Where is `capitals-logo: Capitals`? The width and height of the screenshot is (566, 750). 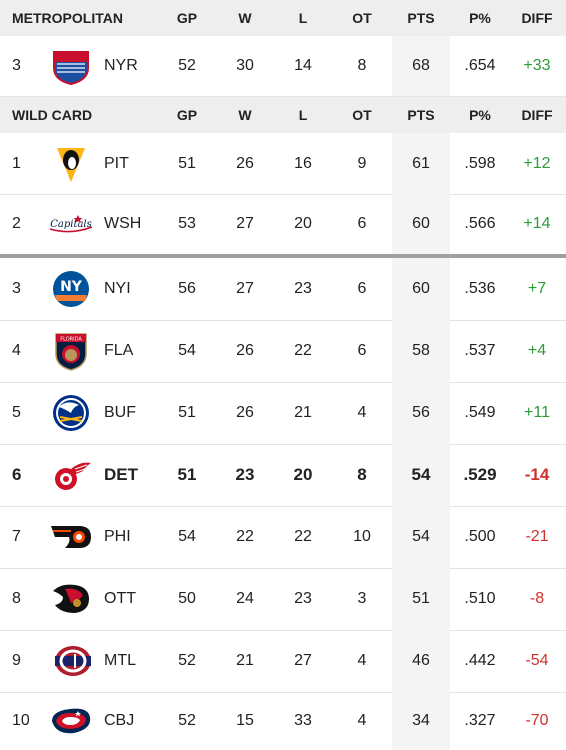 capitals-logo: Capitals is located at coordinates (71, 224).